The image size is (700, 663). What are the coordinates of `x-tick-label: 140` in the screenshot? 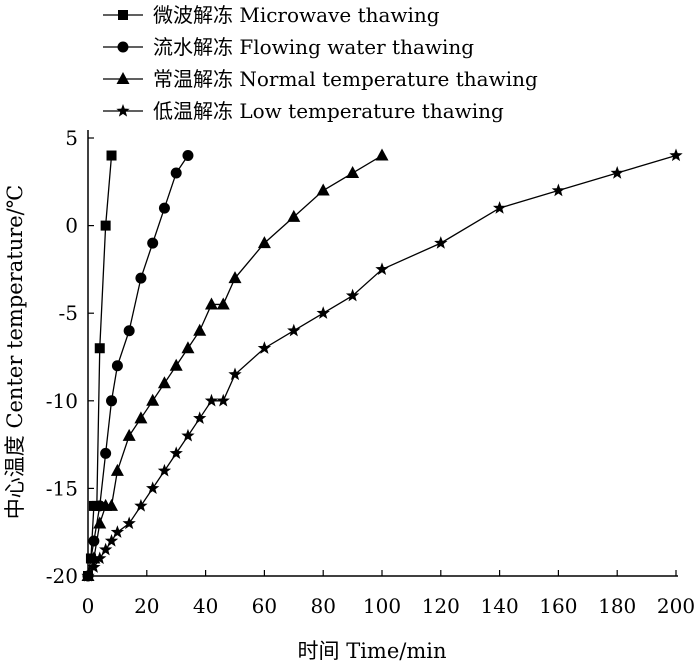 It's located at (500, 606).